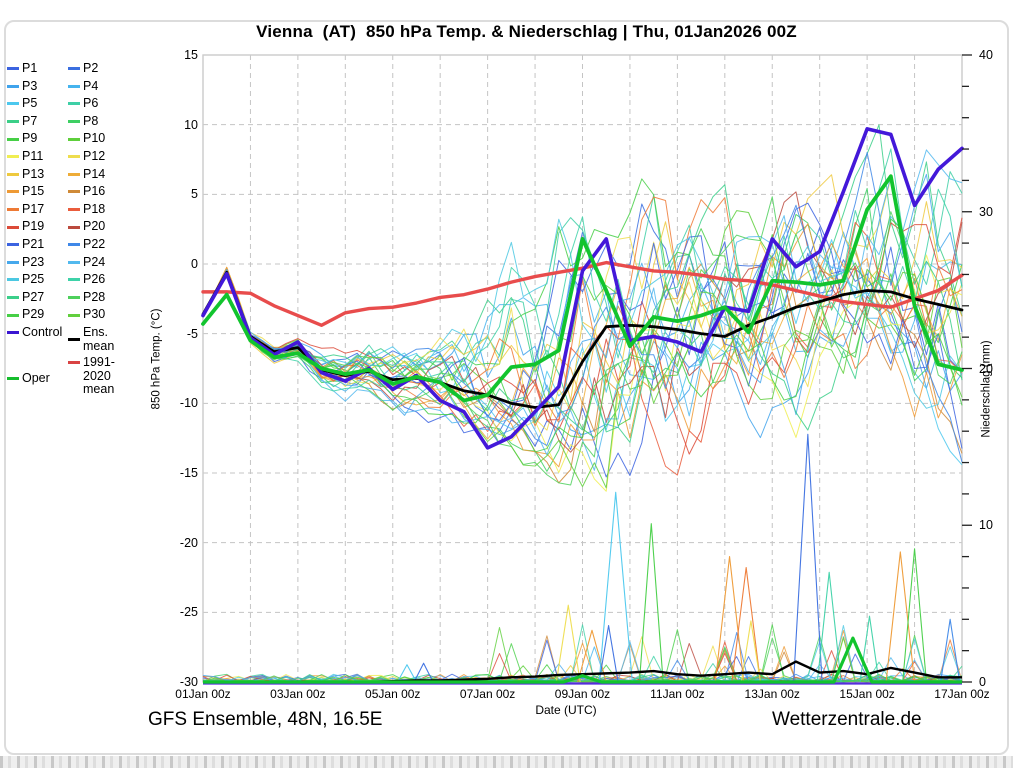  What do you see at coordinates (487, 694) in the screenshot?
I see `x-tick-label: 07Jan 00z` at bounding box center [487, 694].